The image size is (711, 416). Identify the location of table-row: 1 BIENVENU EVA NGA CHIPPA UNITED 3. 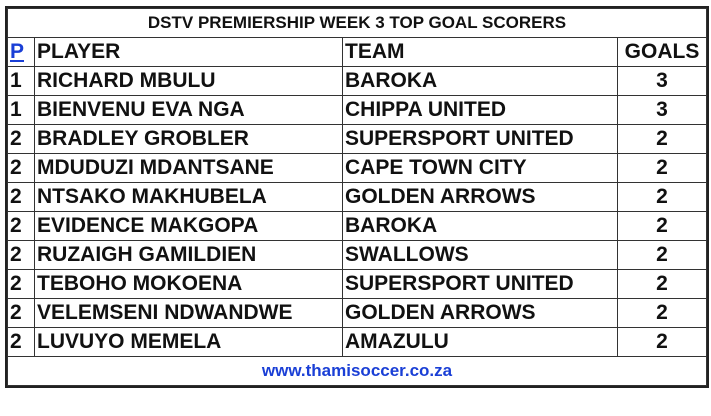
(357, 110).